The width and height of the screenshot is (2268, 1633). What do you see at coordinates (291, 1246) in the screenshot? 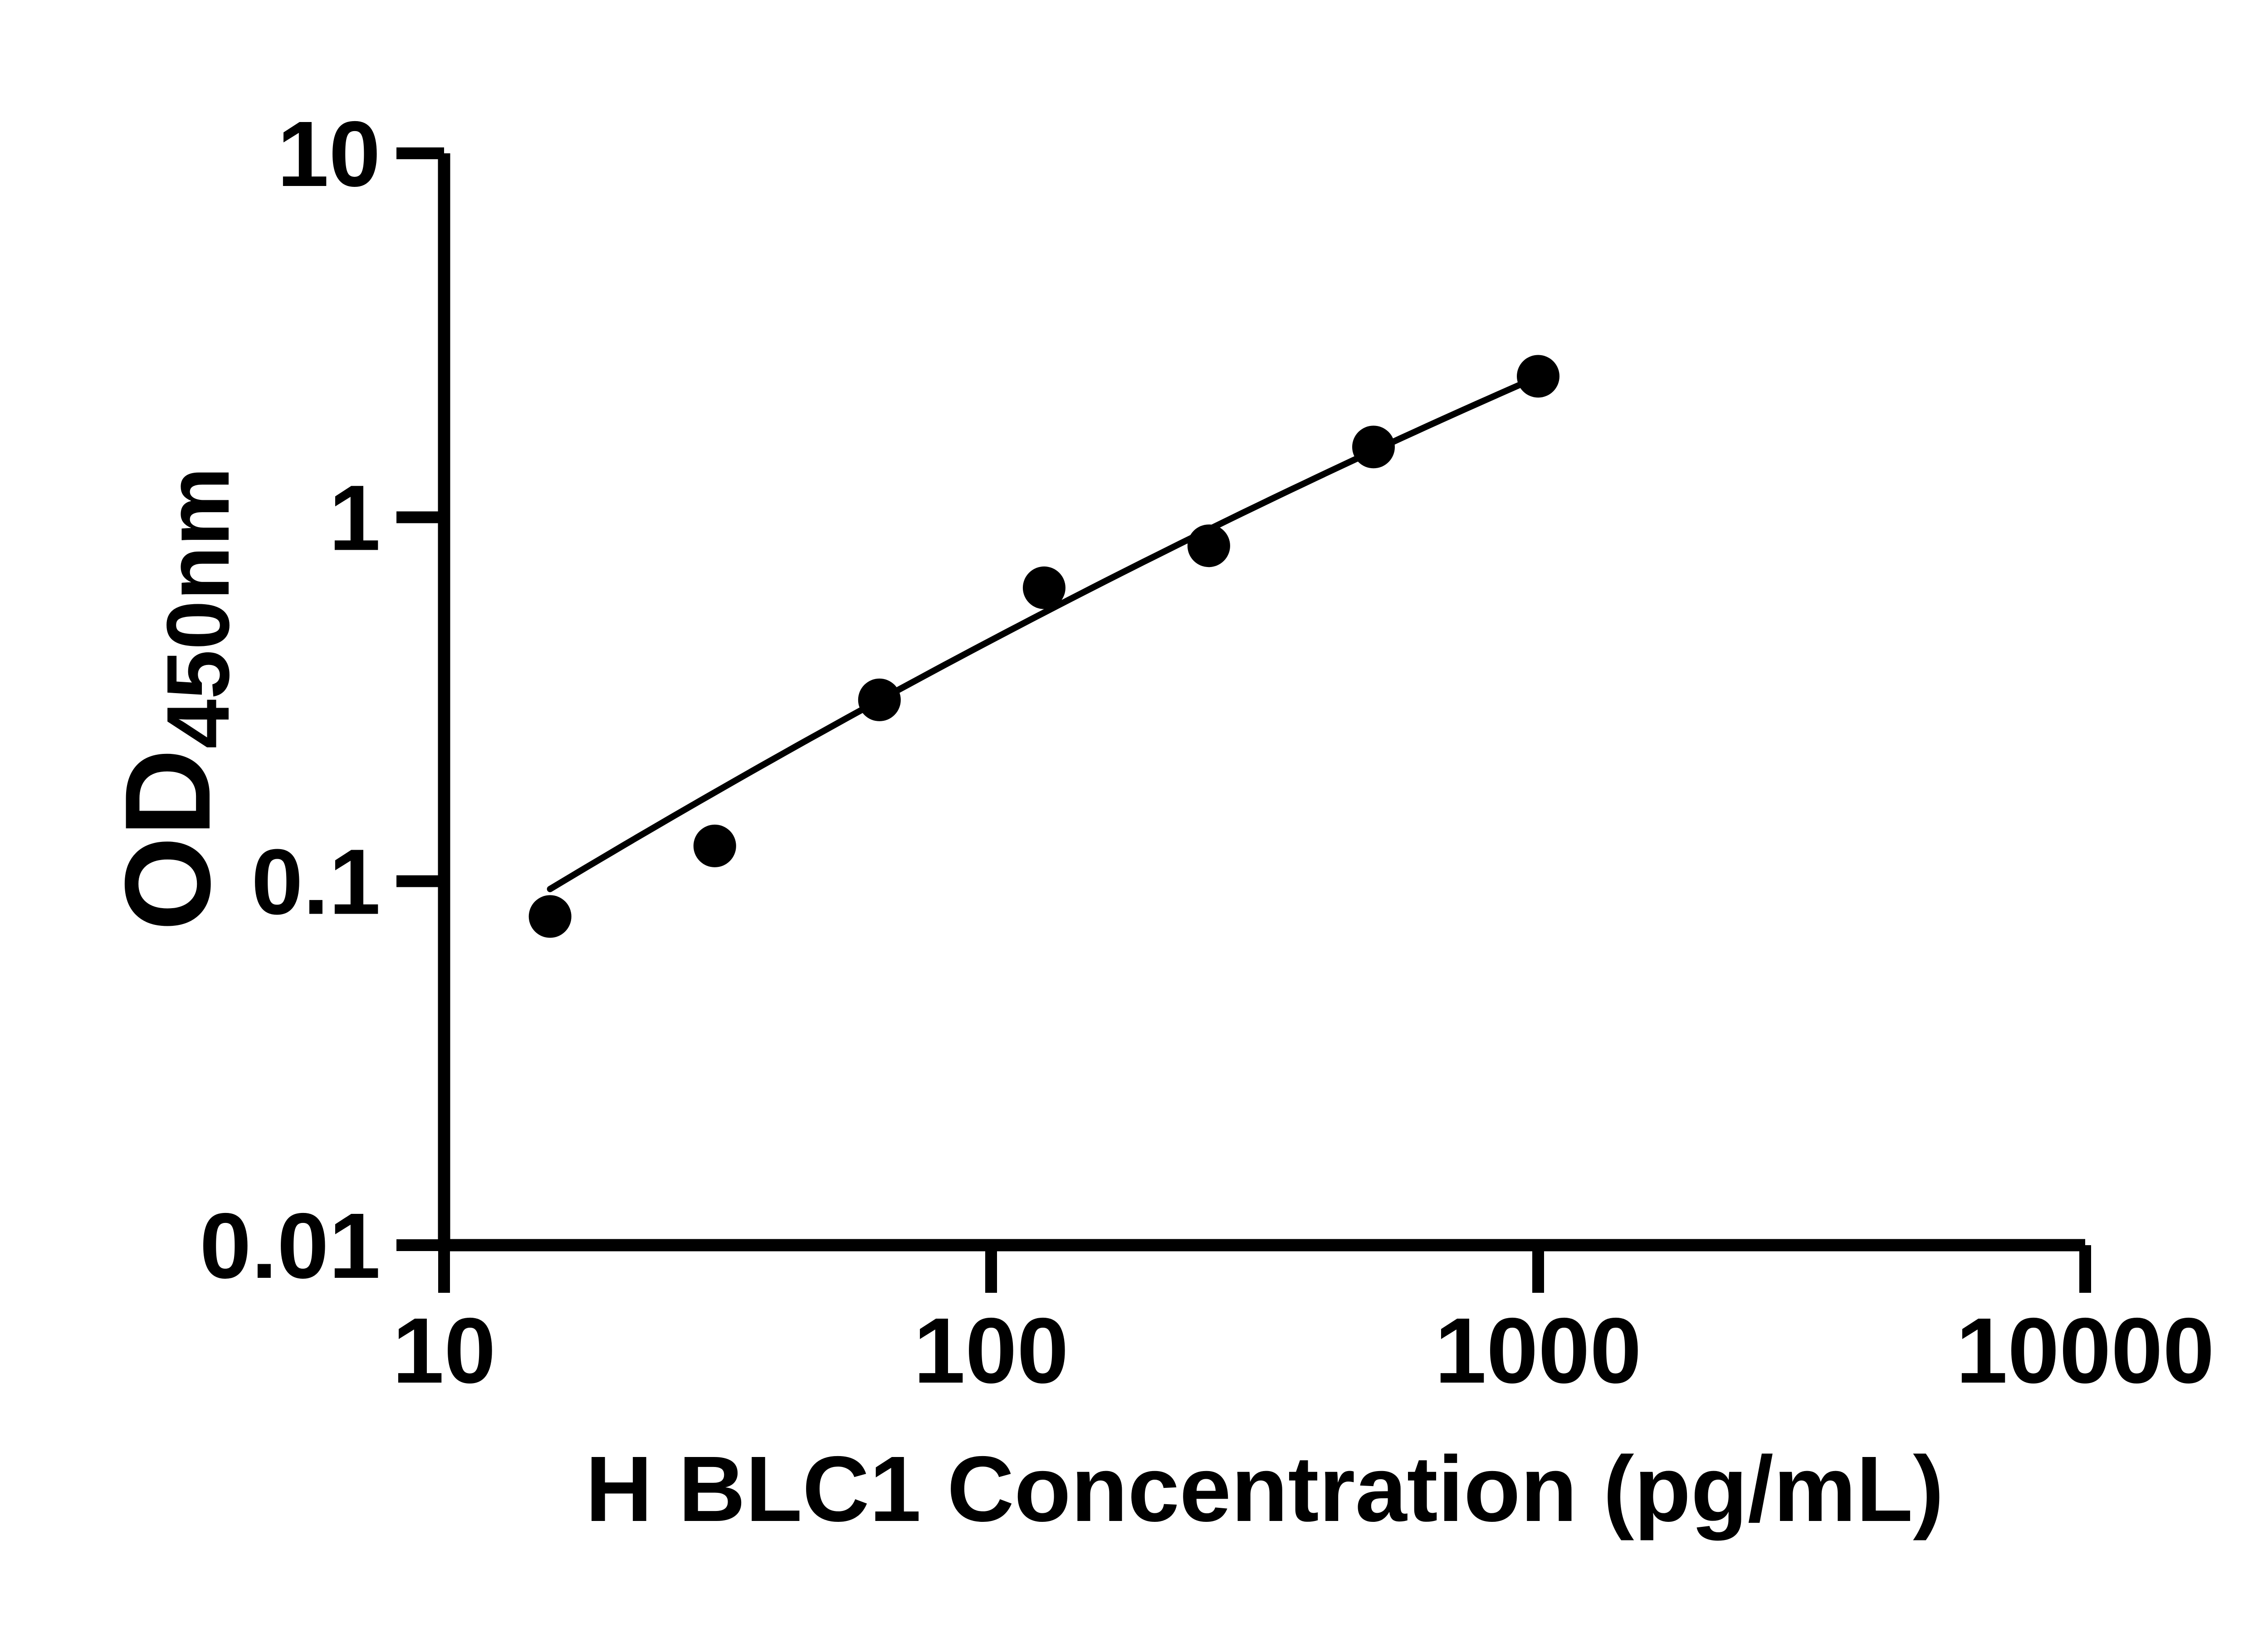
I see `y-tick-label: 0.01` at bounding box center [291, 1246].